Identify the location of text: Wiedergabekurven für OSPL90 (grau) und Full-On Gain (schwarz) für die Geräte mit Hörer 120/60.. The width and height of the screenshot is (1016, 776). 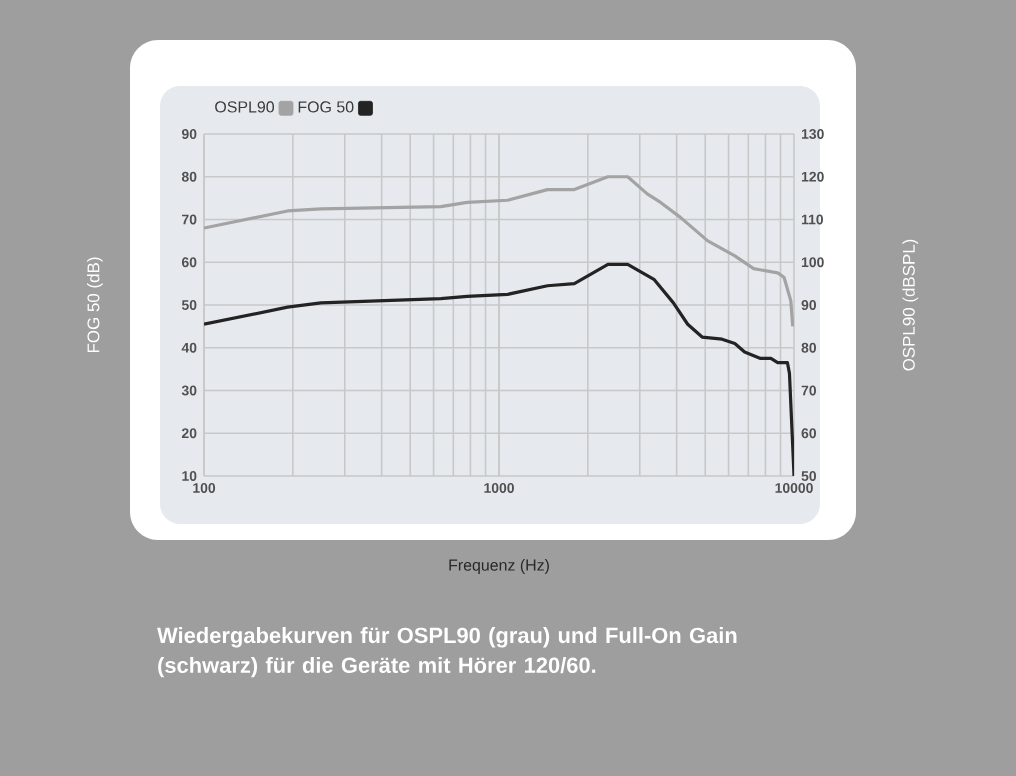
(447, 652).